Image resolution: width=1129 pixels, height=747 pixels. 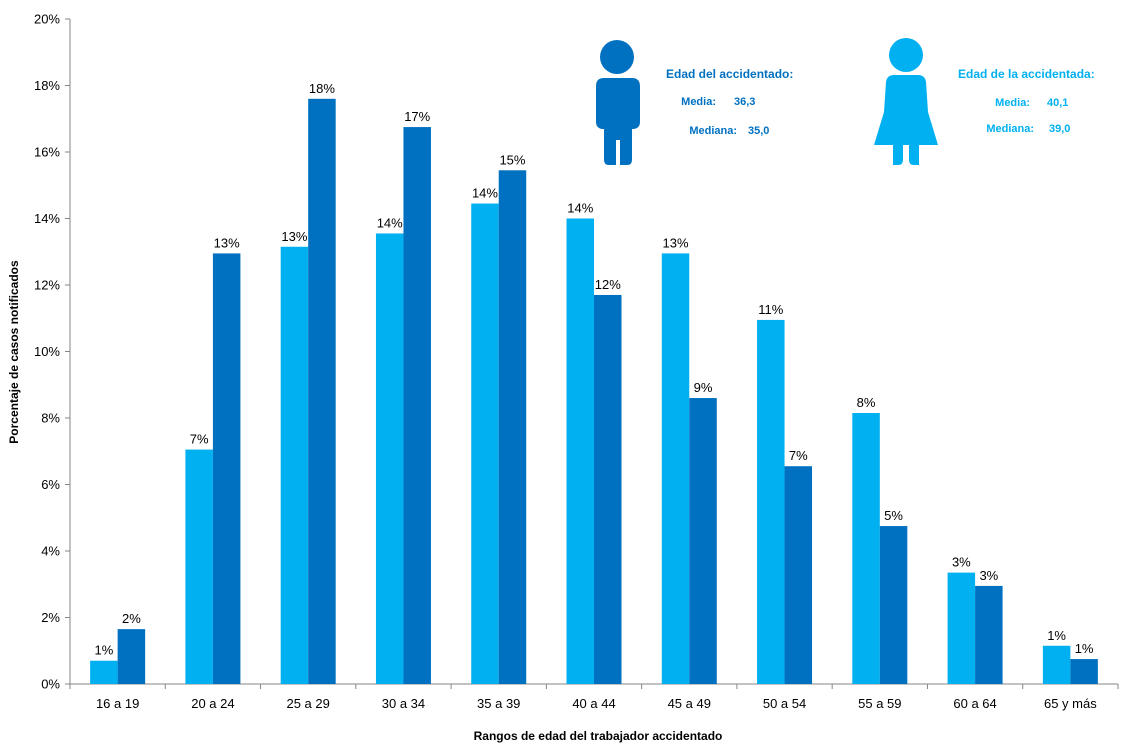 What do you see at coordinates (199, 439) in the screenshot?
I see `series-a-data-label: 7%` at bounding box center [199, 439].